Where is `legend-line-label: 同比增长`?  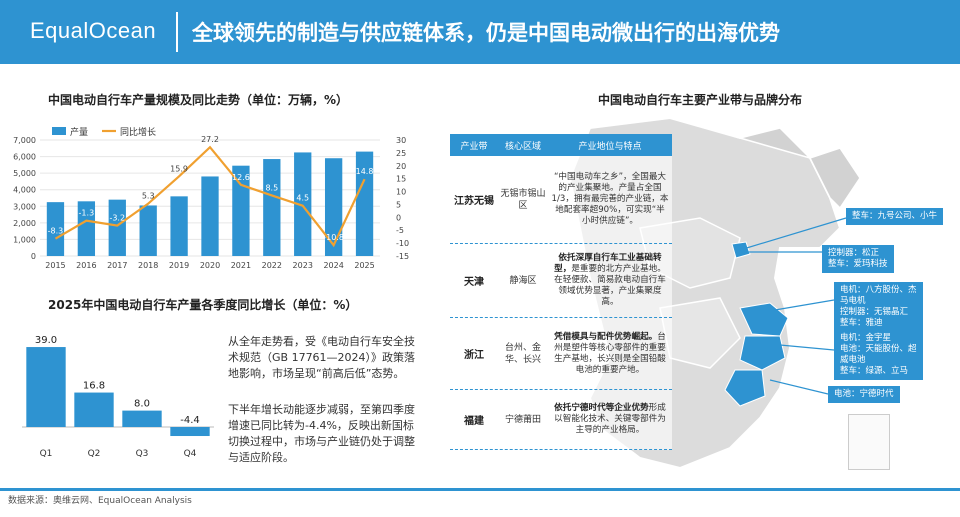
legend-line-label: 同比增长 is located at coordinates (138, 132).